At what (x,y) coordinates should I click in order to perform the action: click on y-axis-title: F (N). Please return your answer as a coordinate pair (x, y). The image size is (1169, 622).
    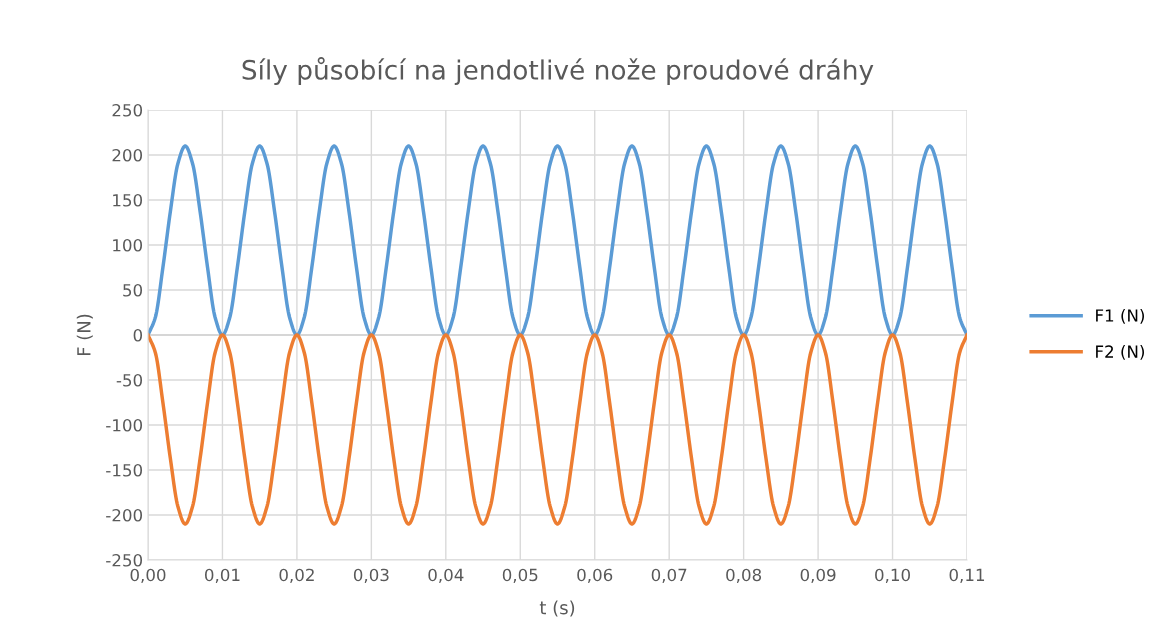
    Looking at the image, I should click on (84, 335).